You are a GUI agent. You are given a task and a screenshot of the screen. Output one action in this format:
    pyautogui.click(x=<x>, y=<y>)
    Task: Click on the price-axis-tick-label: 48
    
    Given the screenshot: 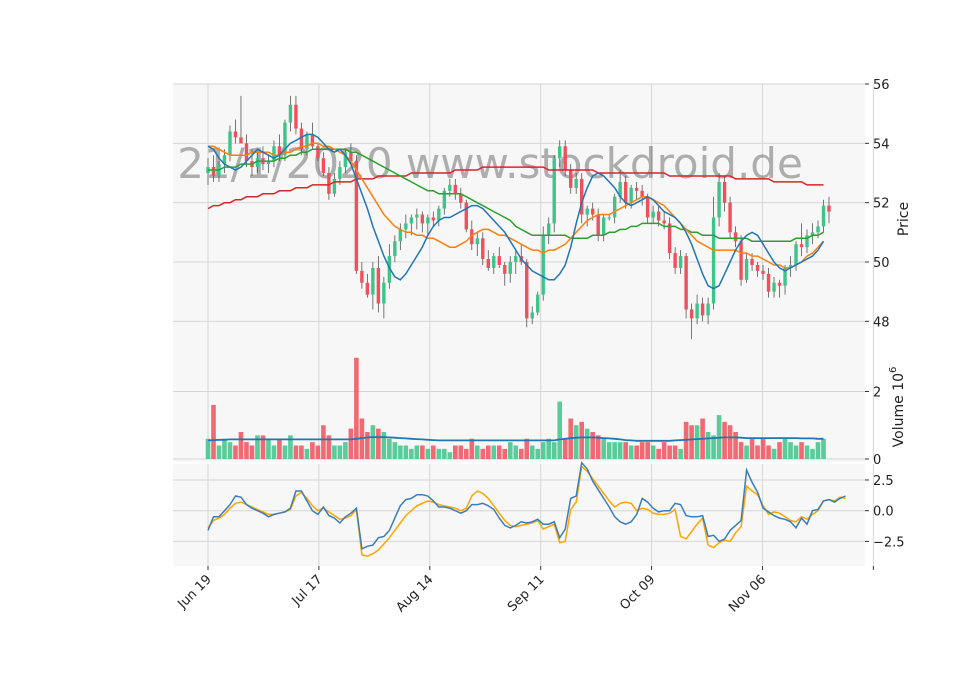 What is the action you would take?
    pyautogui.click(x=881, y=322)
    